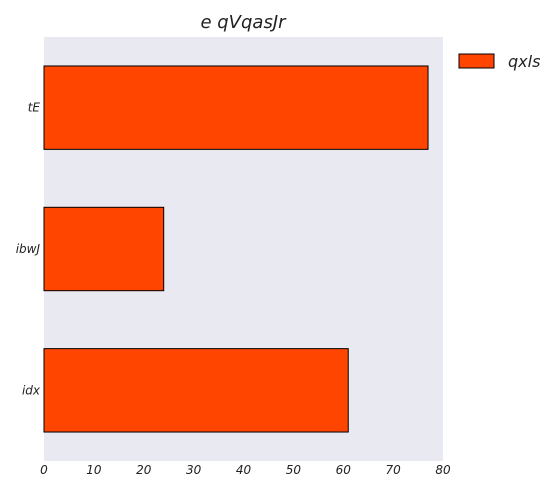  I want to click on bar-tE, so click(236, 107).